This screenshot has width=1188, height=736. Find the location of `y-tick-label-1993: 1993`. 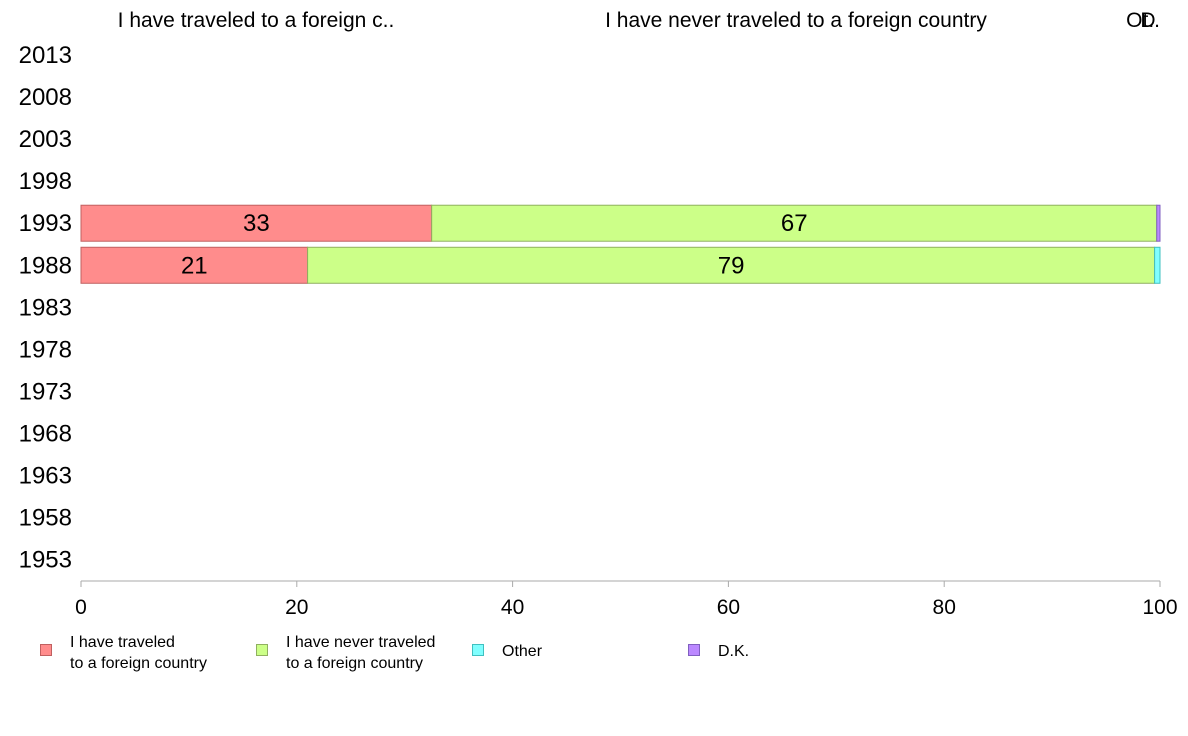

y-tick-label-1993: 1993 is located at coordinates (45, 223).